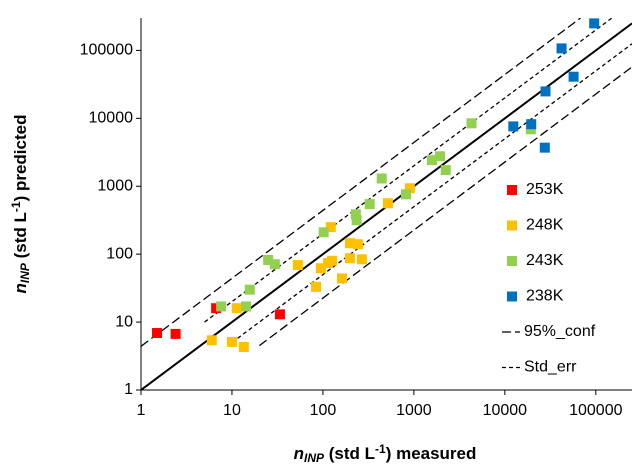 This screenshot has width=633, height=469. Describe the element at coordinates (505, 410) in the screenshot. I see `x-tick-label: 10000` at that location.